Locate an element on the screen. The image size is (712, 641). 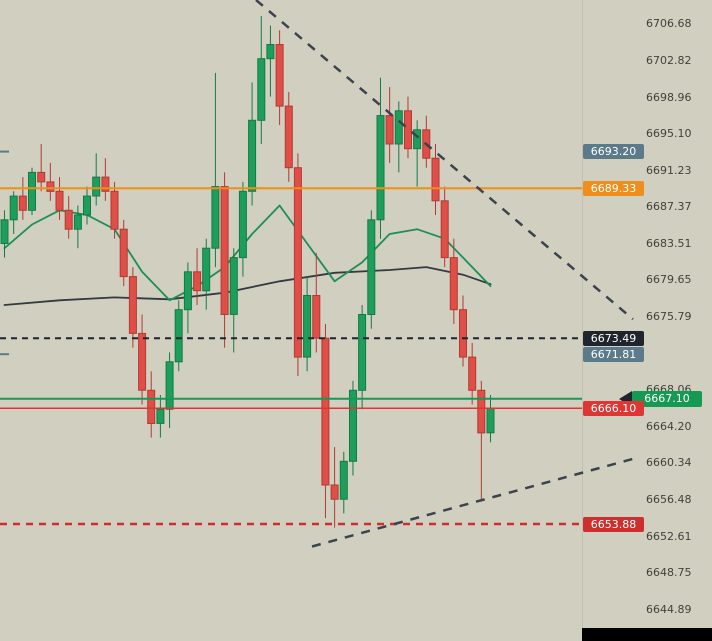
slow-ma-line is located at coordinates (247, 286).